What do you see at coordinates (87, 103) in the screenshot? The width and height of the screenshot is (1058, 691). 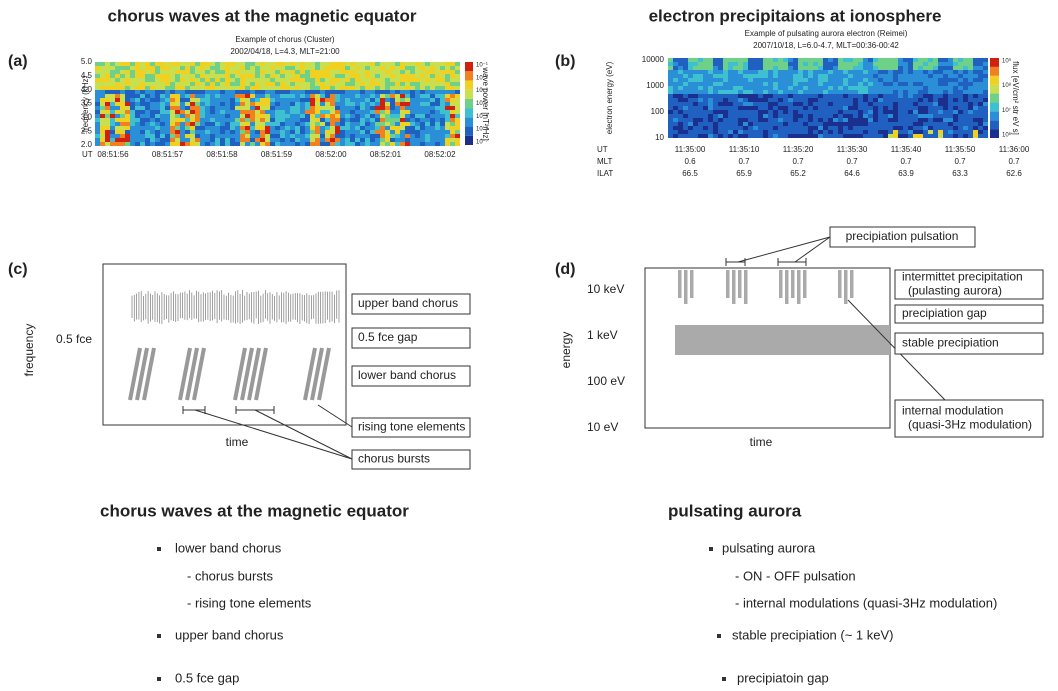 I see `y-tick-label: 3.5` at bounding box center [87, 103].